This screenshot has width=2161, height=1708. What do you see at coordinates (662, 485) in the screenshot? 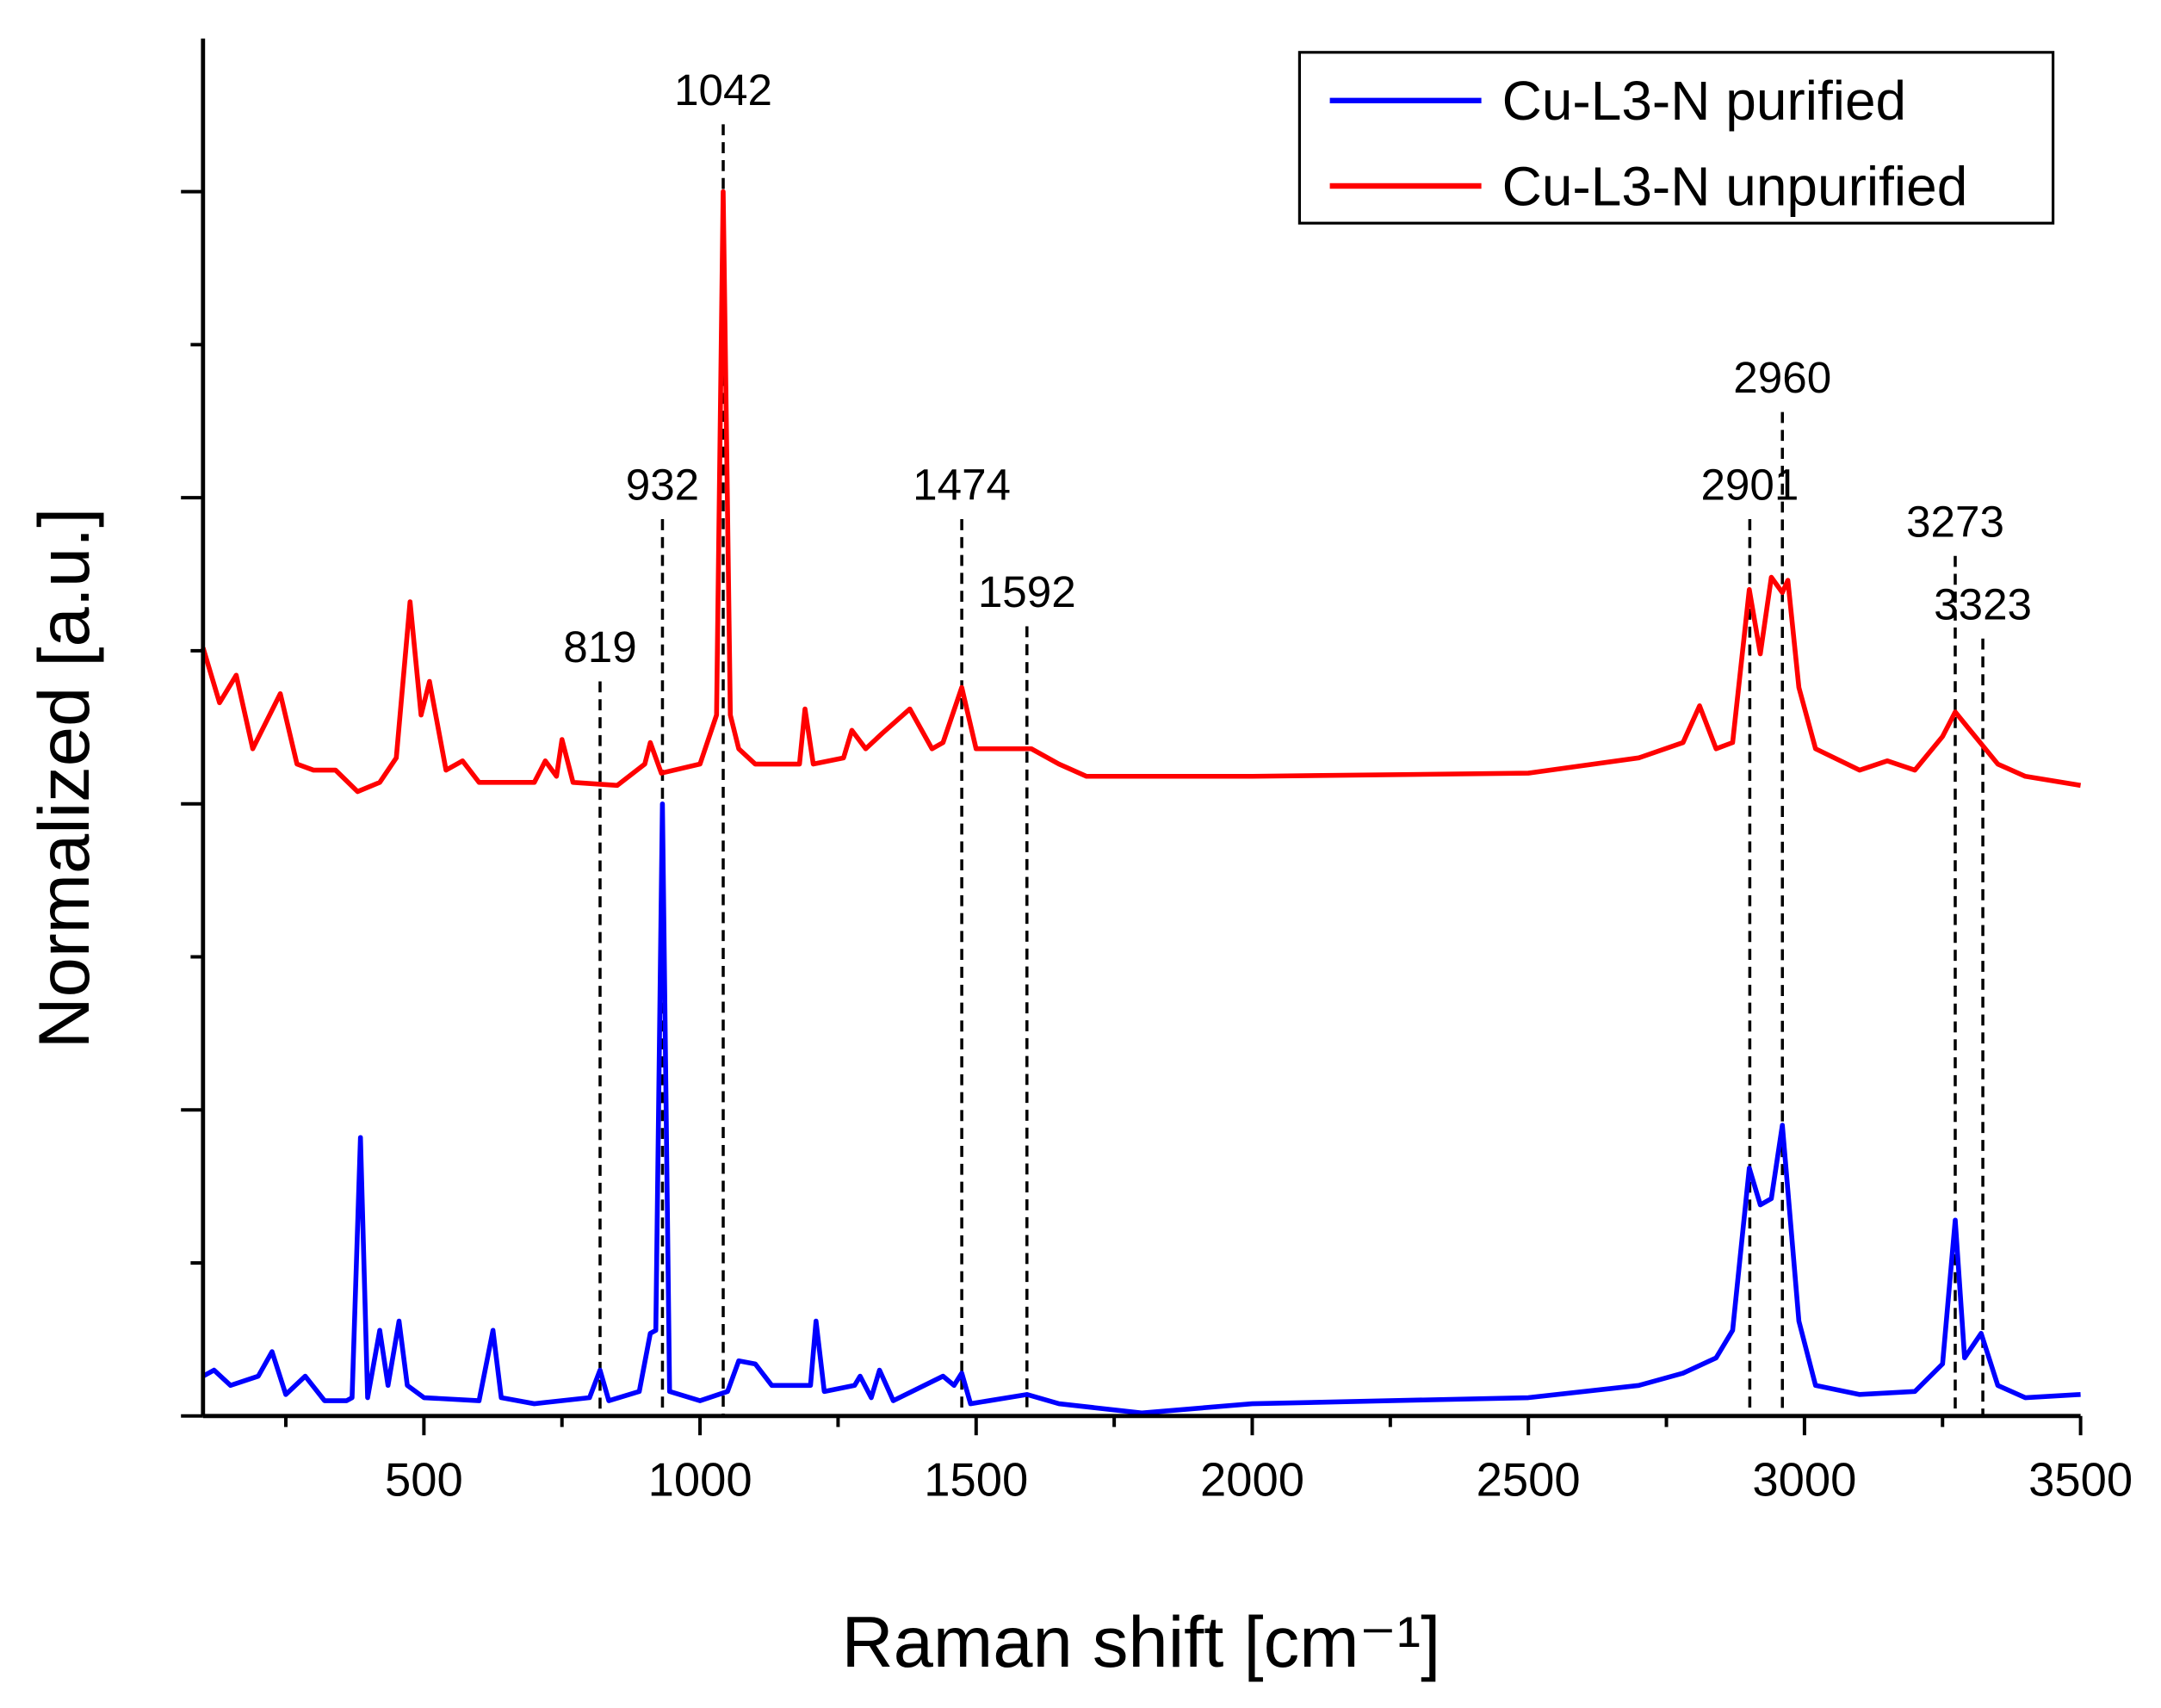
I see `annotation-label: 932` at bounding box center [662, 485].